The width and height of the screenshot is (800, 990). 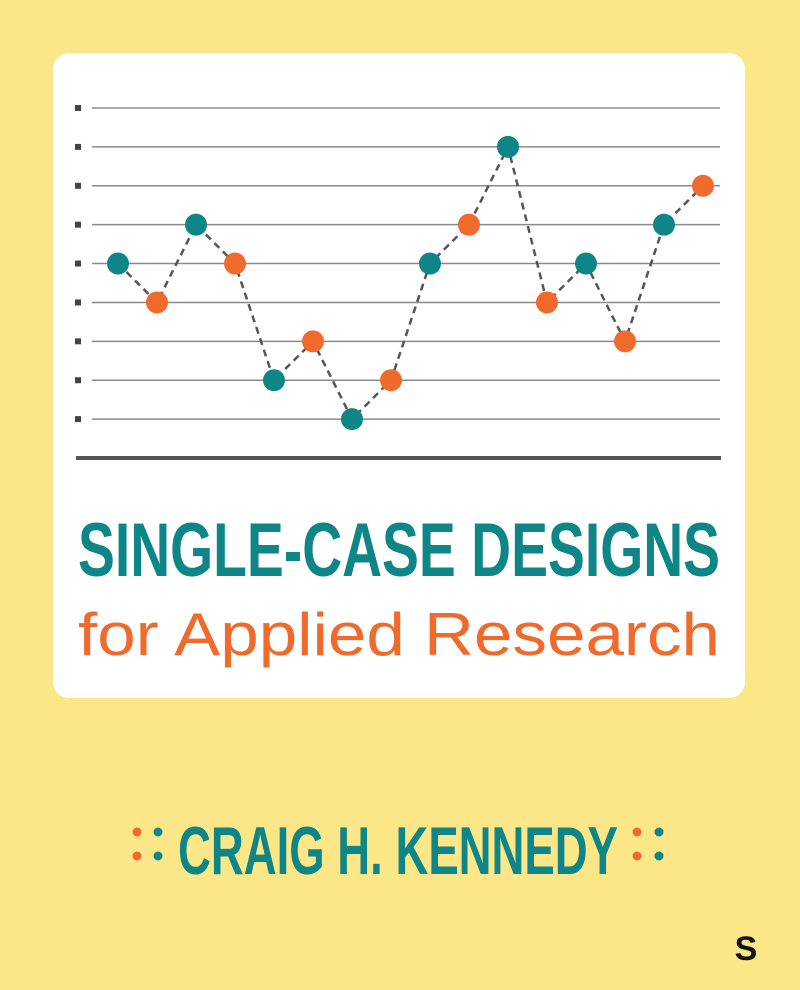 What do you see at coordinates (399, 550) in the screenshot?
I see `title: SINGLE-CASE DESIGNS` at bounding box center [399, 550].